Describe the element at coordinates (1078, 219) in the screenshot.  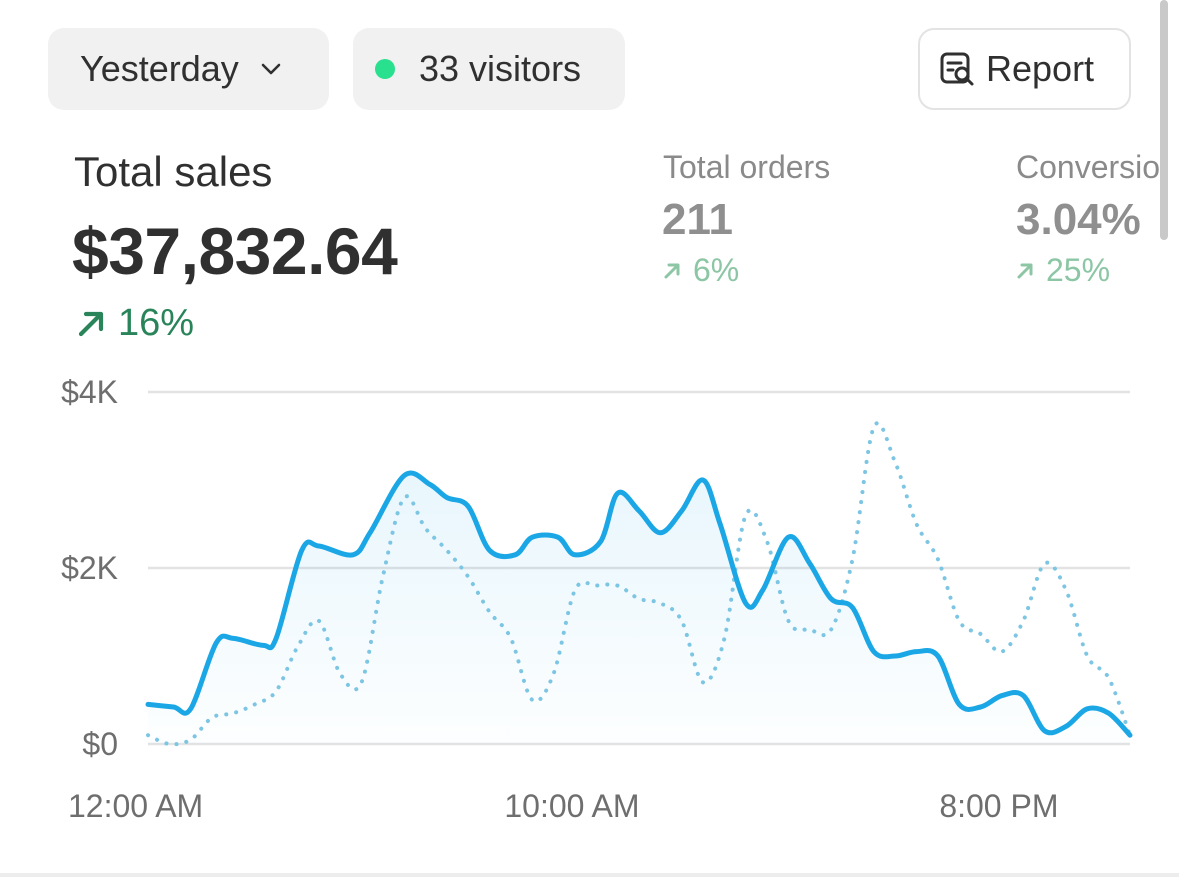
I see `conversion-value: 3.04%` at that location.